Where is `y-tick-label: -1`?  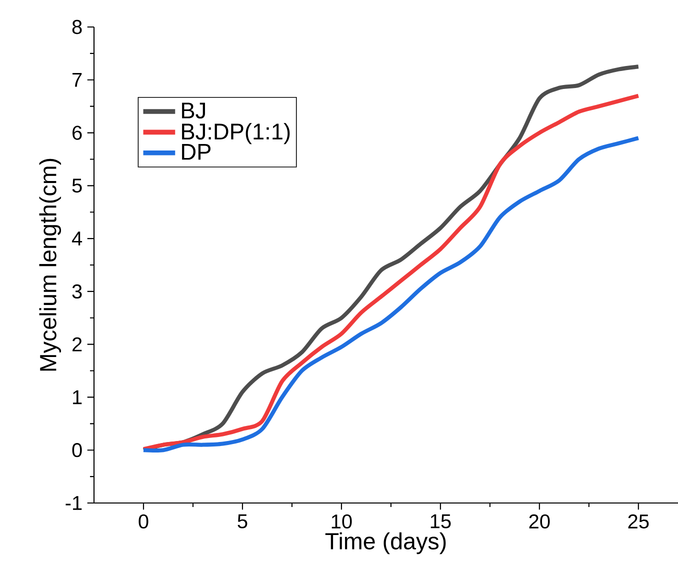
y-tick-label: -1 is located at coordinates (74, 503).